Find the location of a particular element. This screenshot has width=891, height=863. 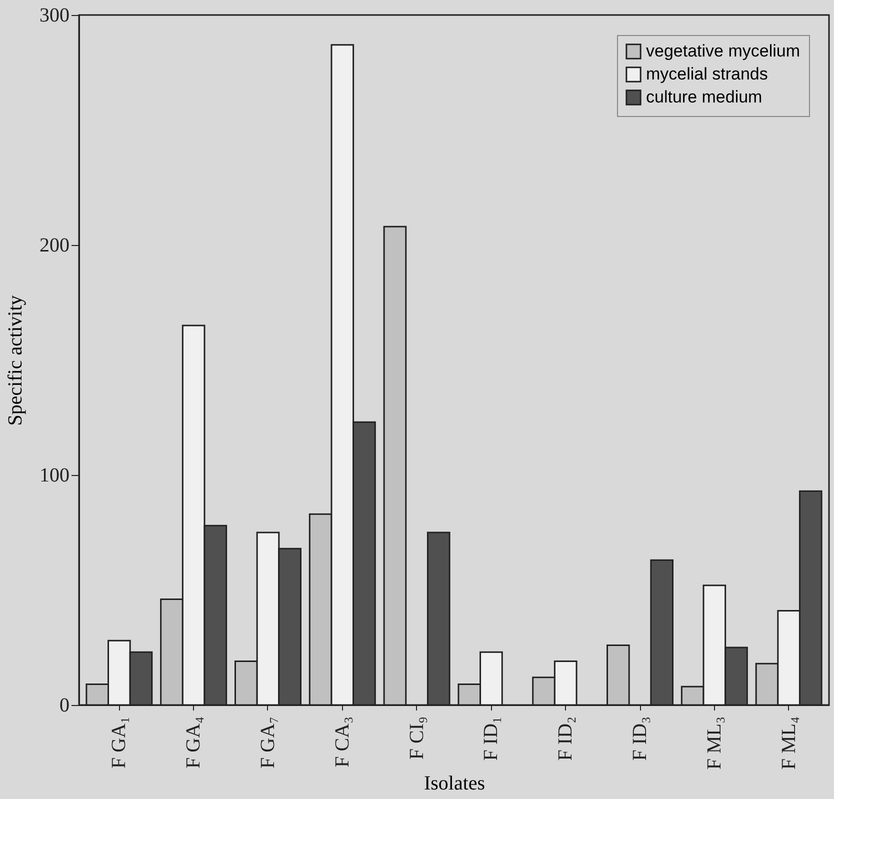

legend-label: culture medium is located at coordinates (704, 97).